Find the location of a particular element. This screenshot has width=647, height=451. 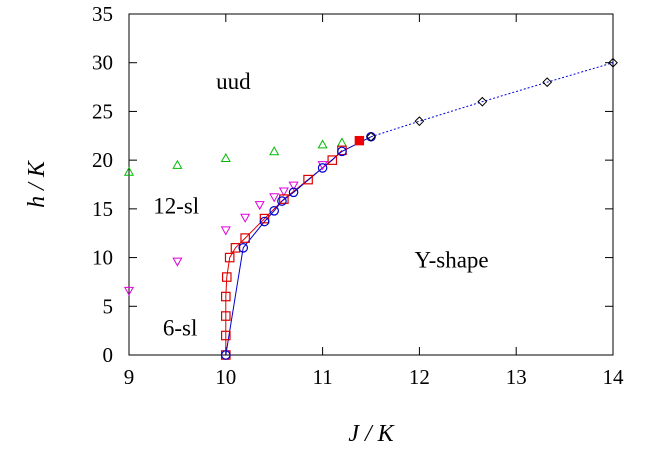

x-tick-label: 12 is located at coordinates (419, 377).